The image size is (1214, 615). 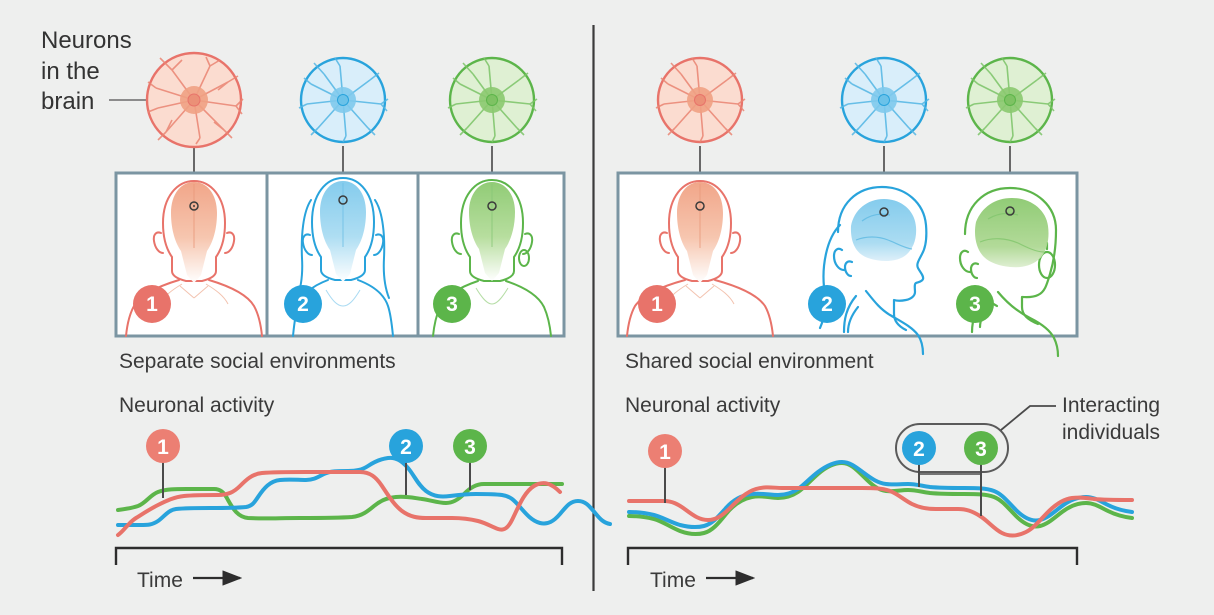 I want to click on shared-environment-label: Shared social environment, so click(x=749, y=361).